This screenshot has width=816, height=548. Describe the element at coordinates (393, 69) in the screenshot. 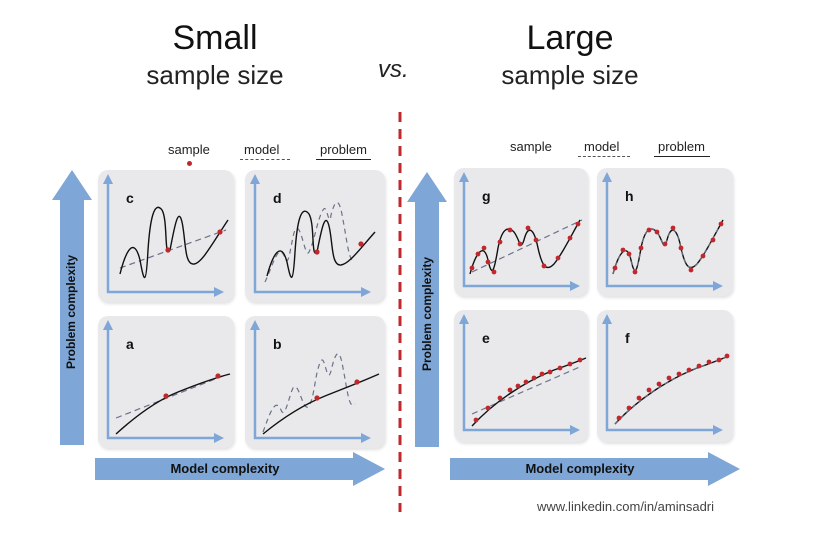

I see `vs-label: vs.` at that location.